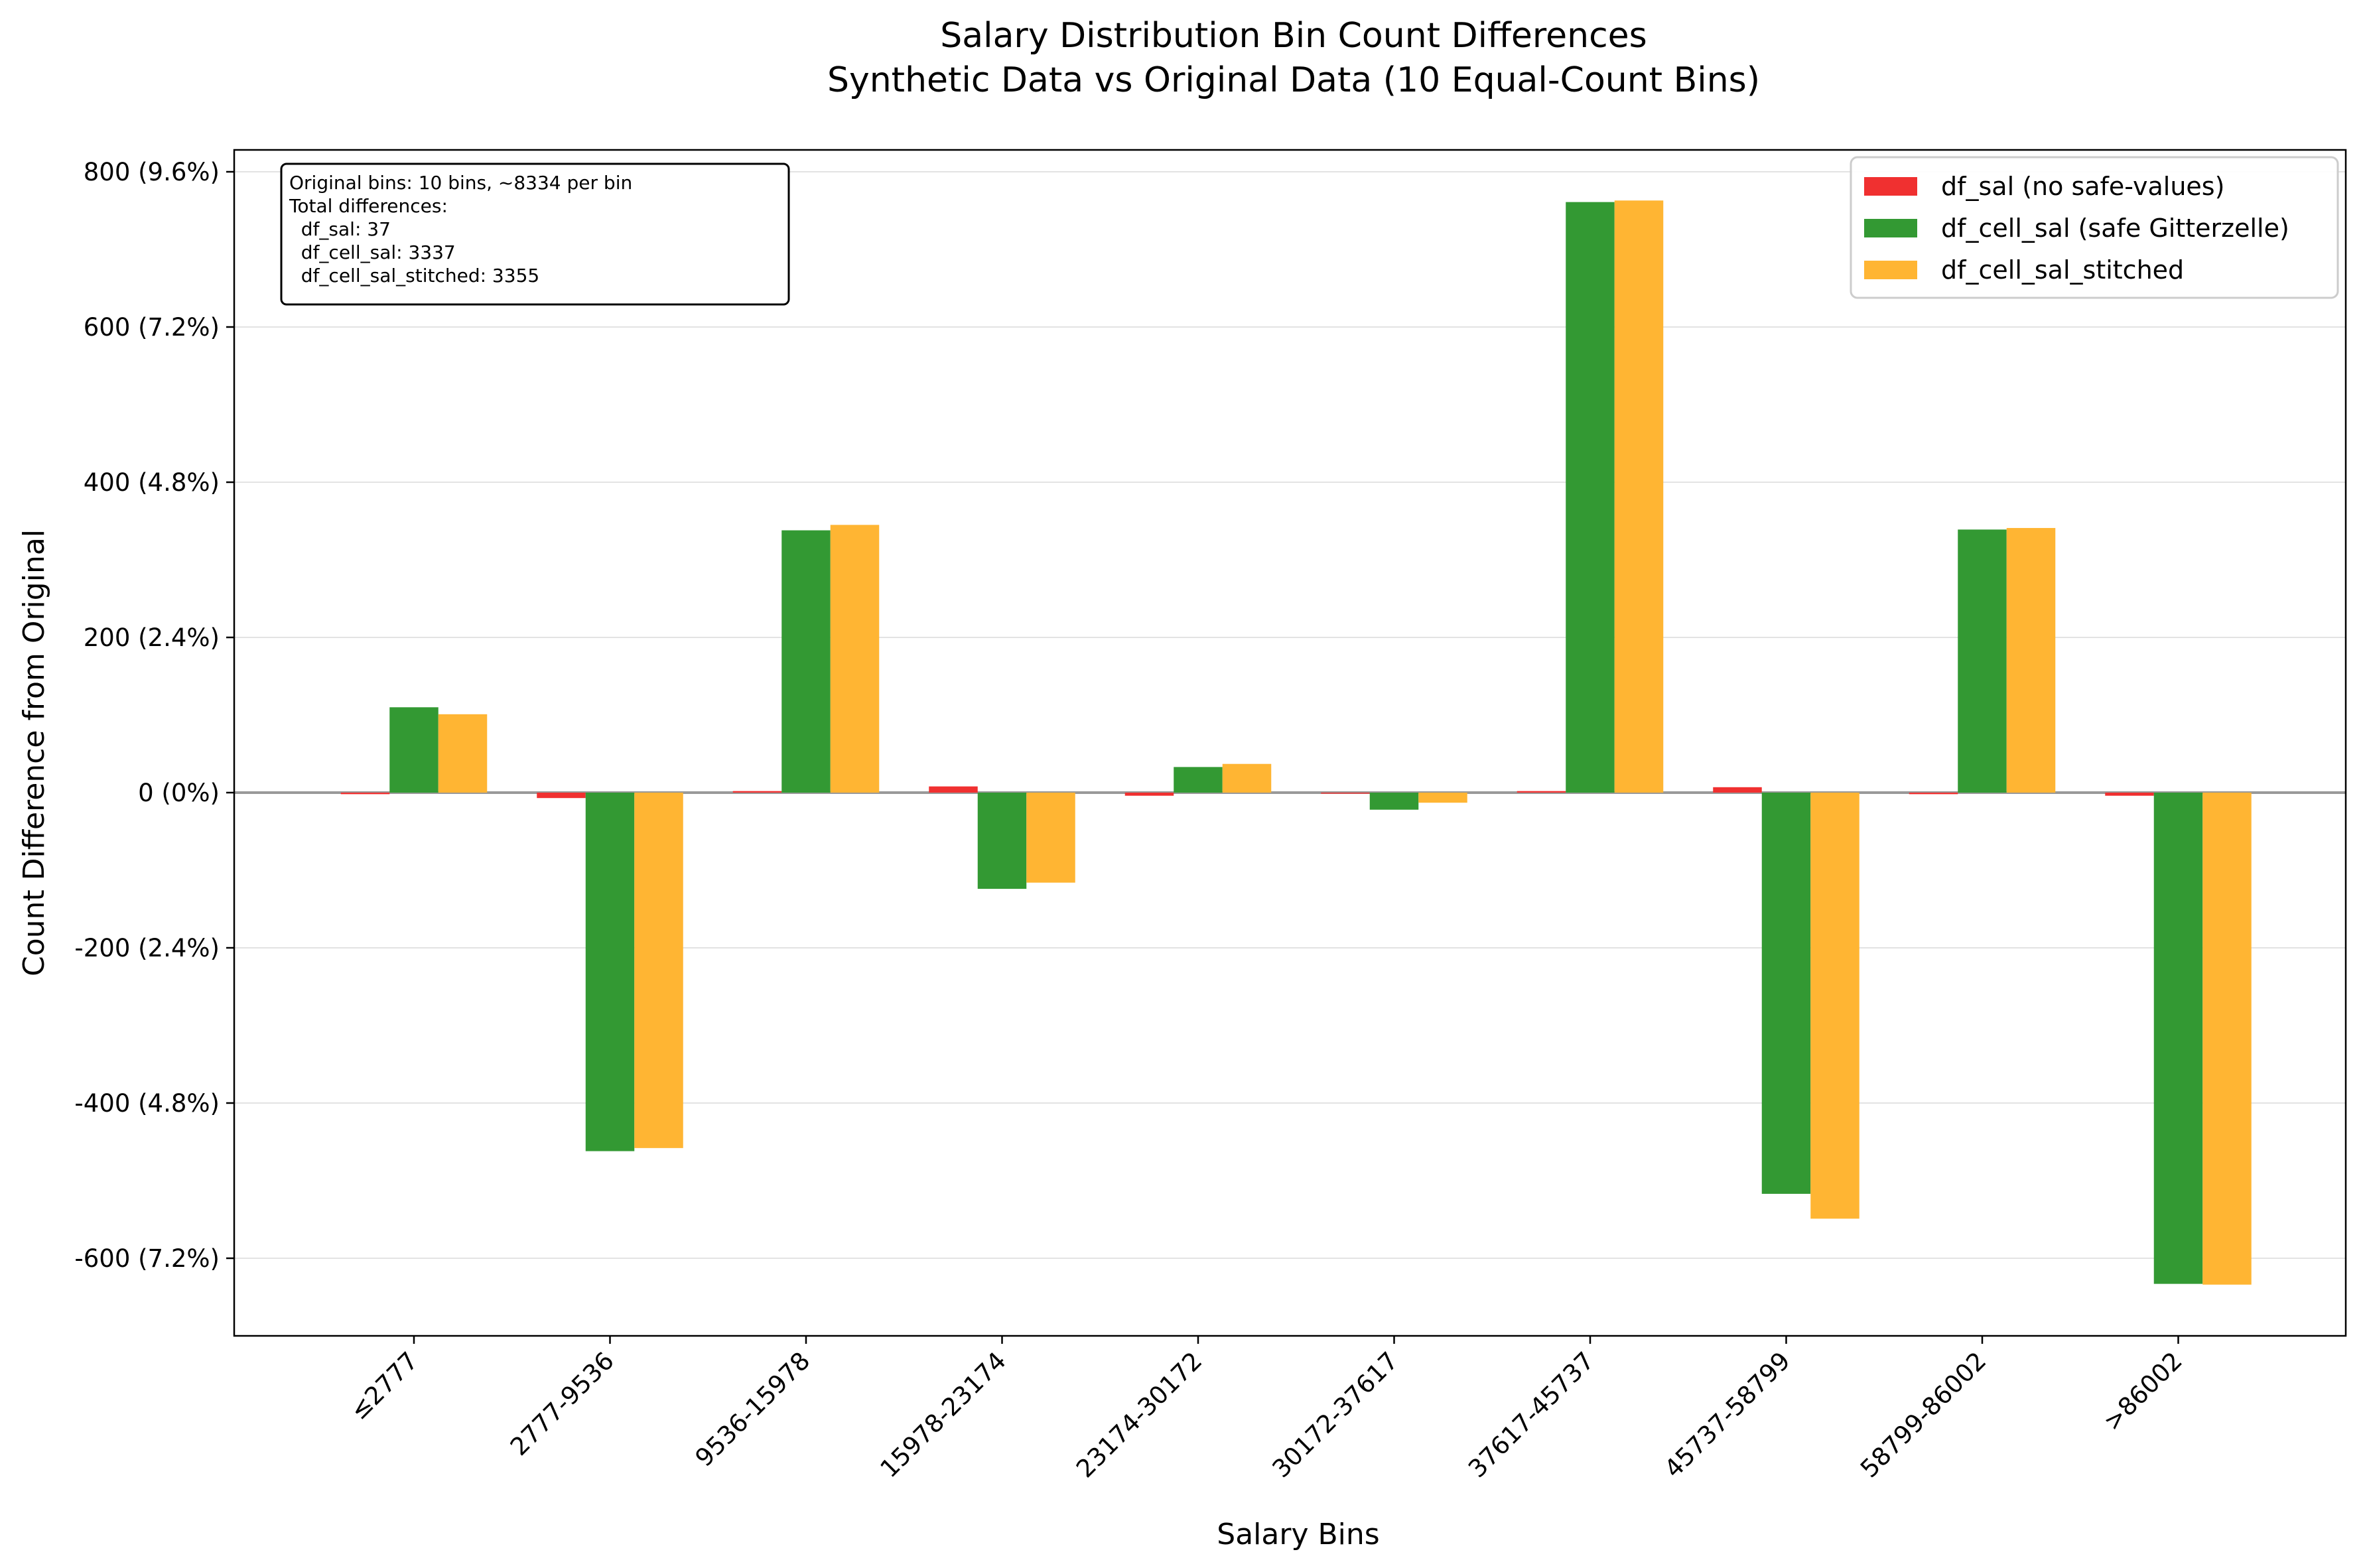 This screenshot has width=2365, height=1568. I want to click on legend-frame, so click(2094, 228).